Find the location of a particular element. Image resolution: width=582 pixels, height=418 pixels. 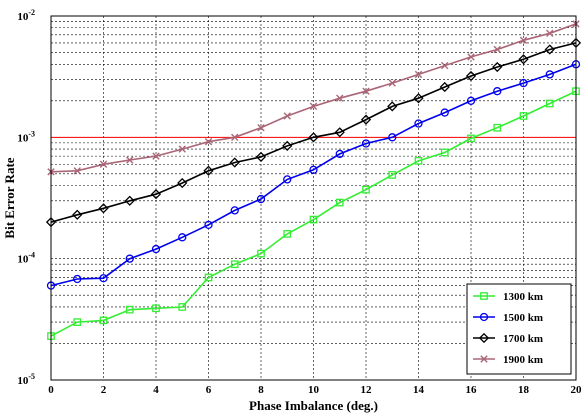

x-tick-label: 2 is located at coordinates (104, 390).